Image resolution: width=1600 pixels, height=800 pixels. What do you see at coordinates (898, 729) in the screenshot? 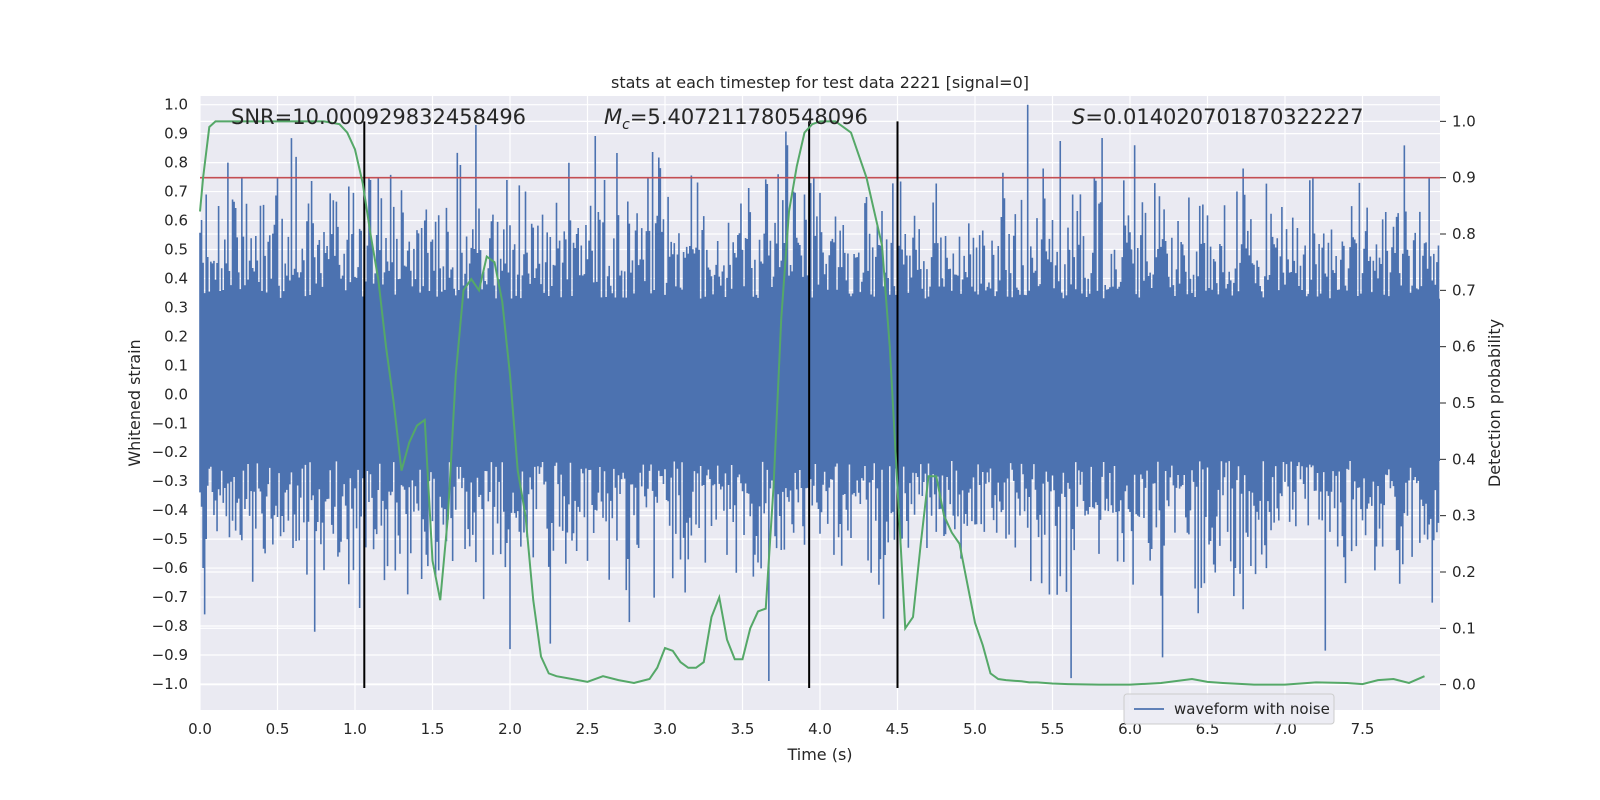
I see `x-tick-label: 4.5` at bounding box center [898, 729].